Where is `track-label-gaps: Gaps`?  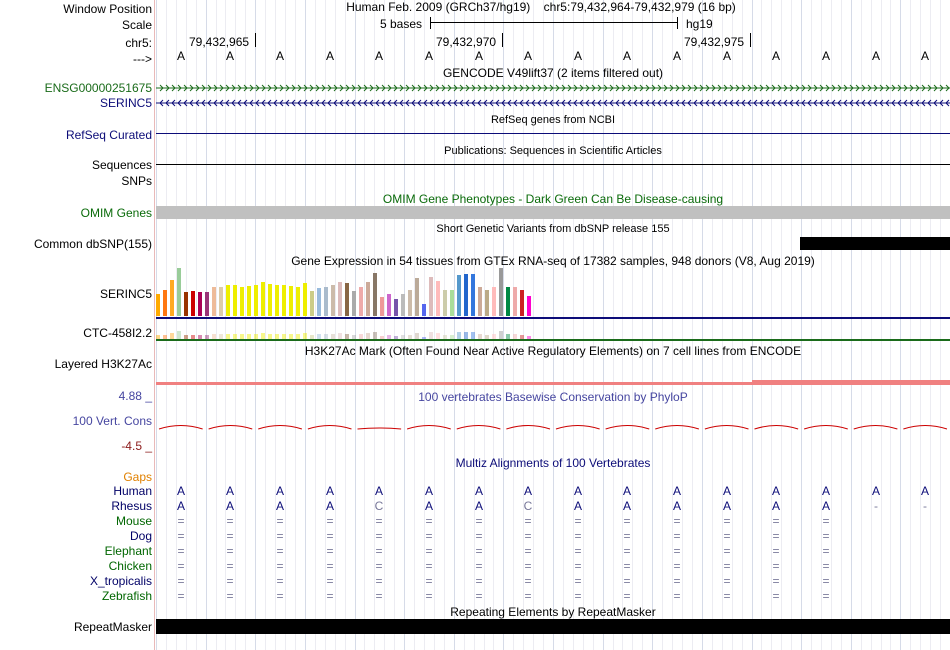
track-label-gaps: Gaps is located at coordinates (137, 477).